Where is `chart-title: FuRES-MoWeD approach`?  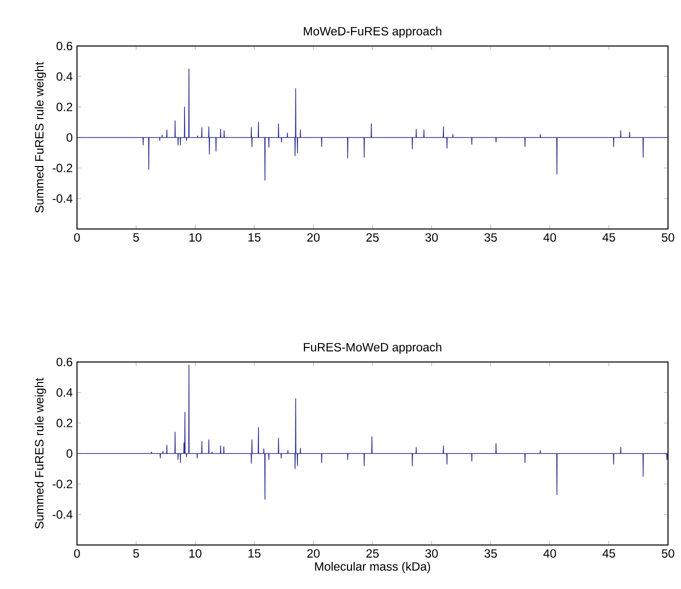 chart-title: FuRES-MoWeD approach is located at coordinates (373, 348).